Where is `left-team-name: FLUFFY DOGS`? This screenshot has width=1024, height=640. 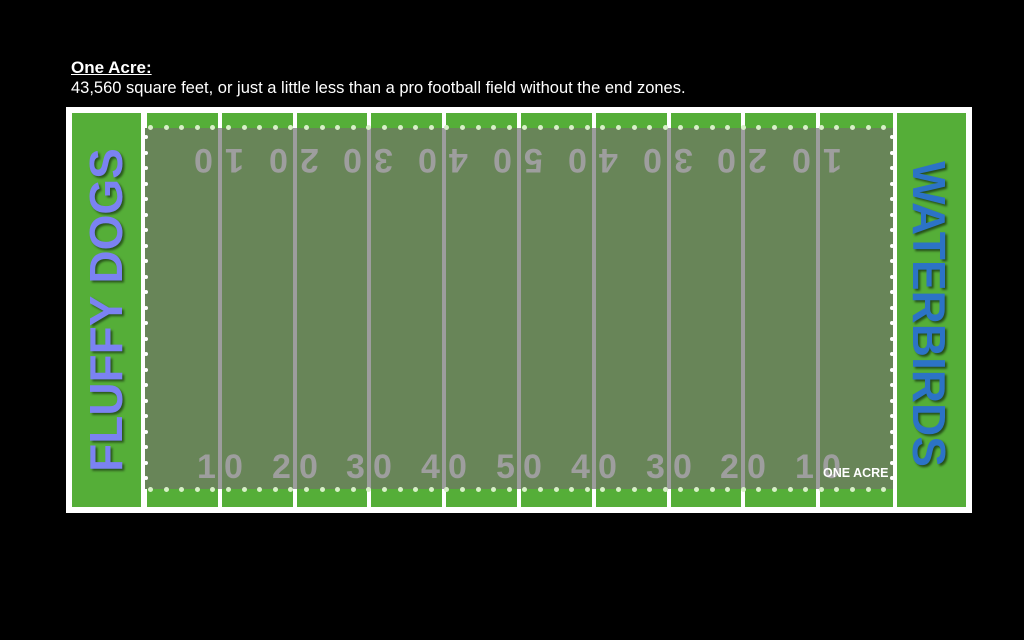 left-team-name: FLUFFY DOGS is located at coordinates (106, 310).